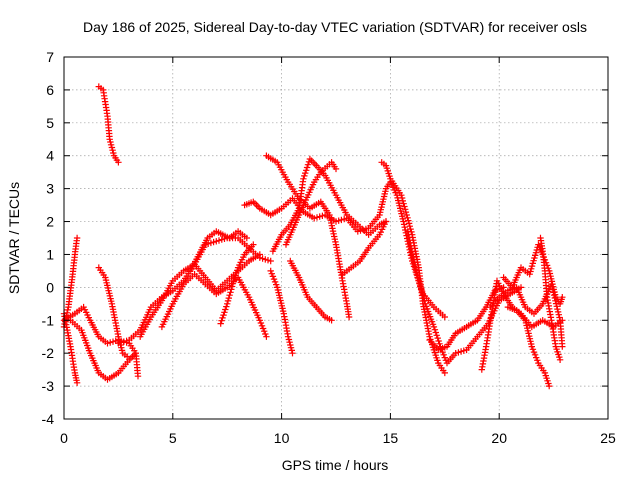 This screenshot has height=480, width=640. I want to click on y-tick-label: 5, so click(50, 123).